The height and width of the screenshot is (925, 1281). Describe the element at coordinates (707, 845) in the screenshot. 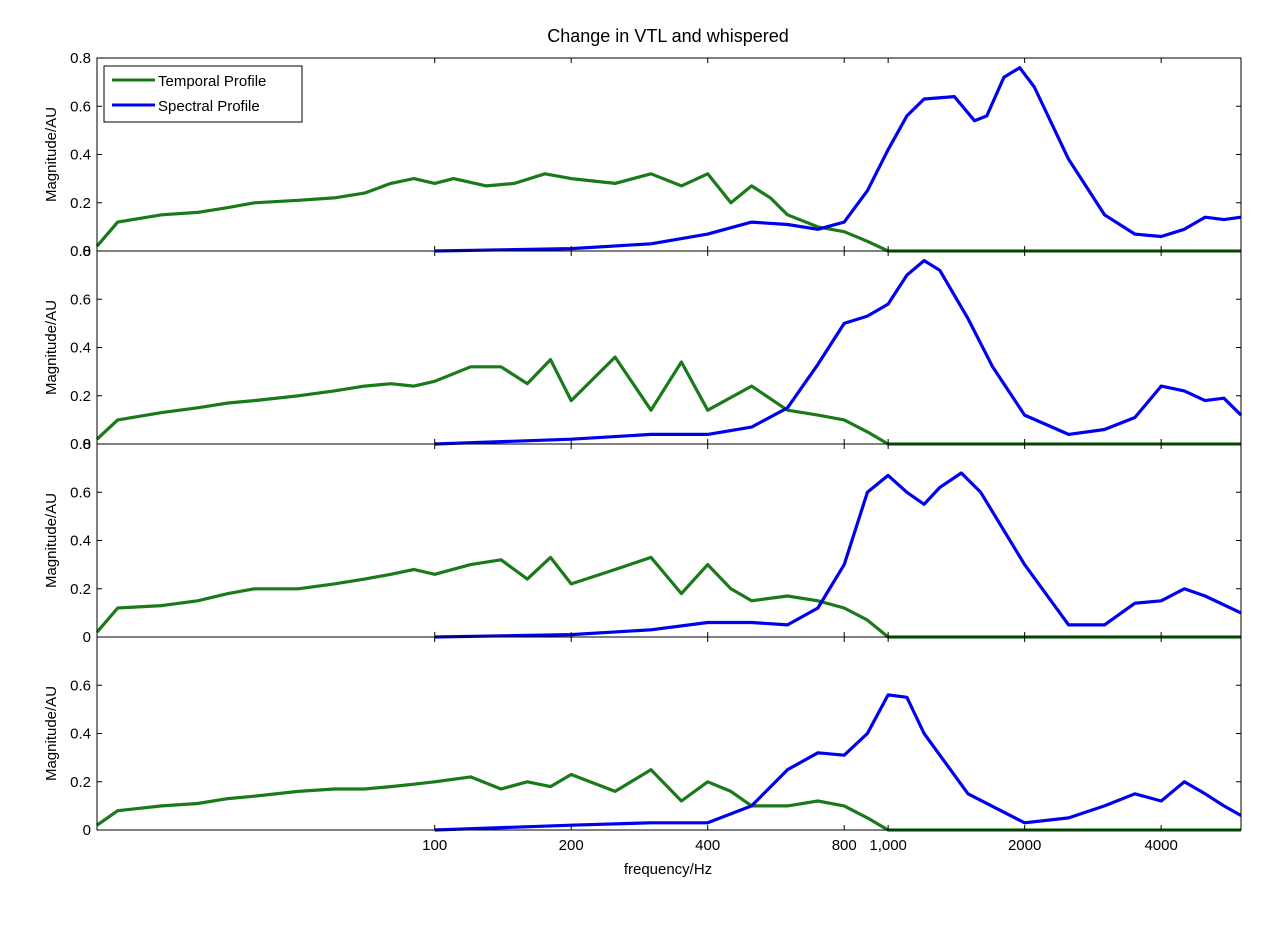

I see `x-tick-label: 400` at that location.